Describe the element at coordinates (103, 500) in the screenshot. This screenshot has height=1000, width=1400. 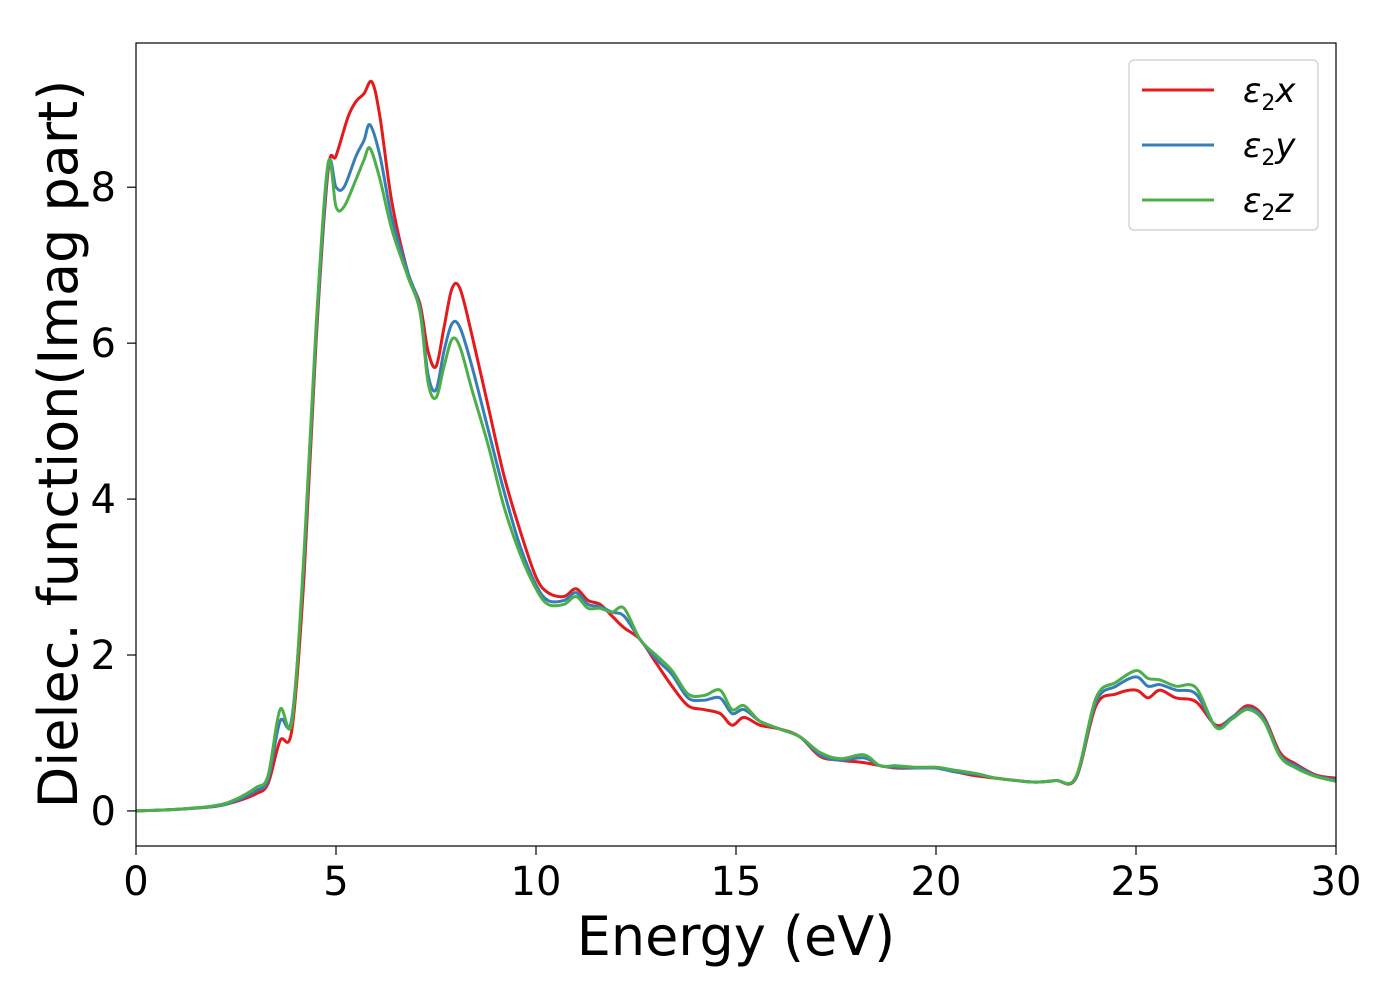
I see `y-tick-label: 4` at that location.